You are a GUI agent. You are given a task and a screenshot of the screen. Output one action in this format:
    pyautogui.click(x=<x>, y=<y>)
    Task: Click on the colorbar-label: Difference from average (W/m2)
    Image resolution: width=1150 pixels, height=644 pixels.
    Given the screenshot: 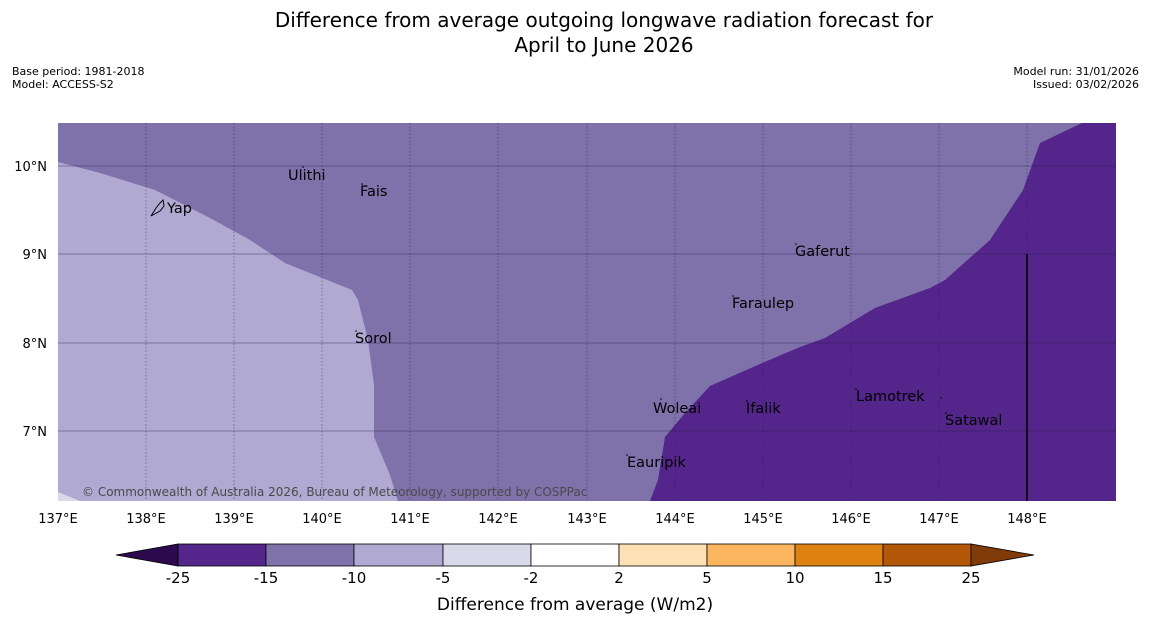 What is the action you would take?
    pyautogui.click(x=575, y=605)
    